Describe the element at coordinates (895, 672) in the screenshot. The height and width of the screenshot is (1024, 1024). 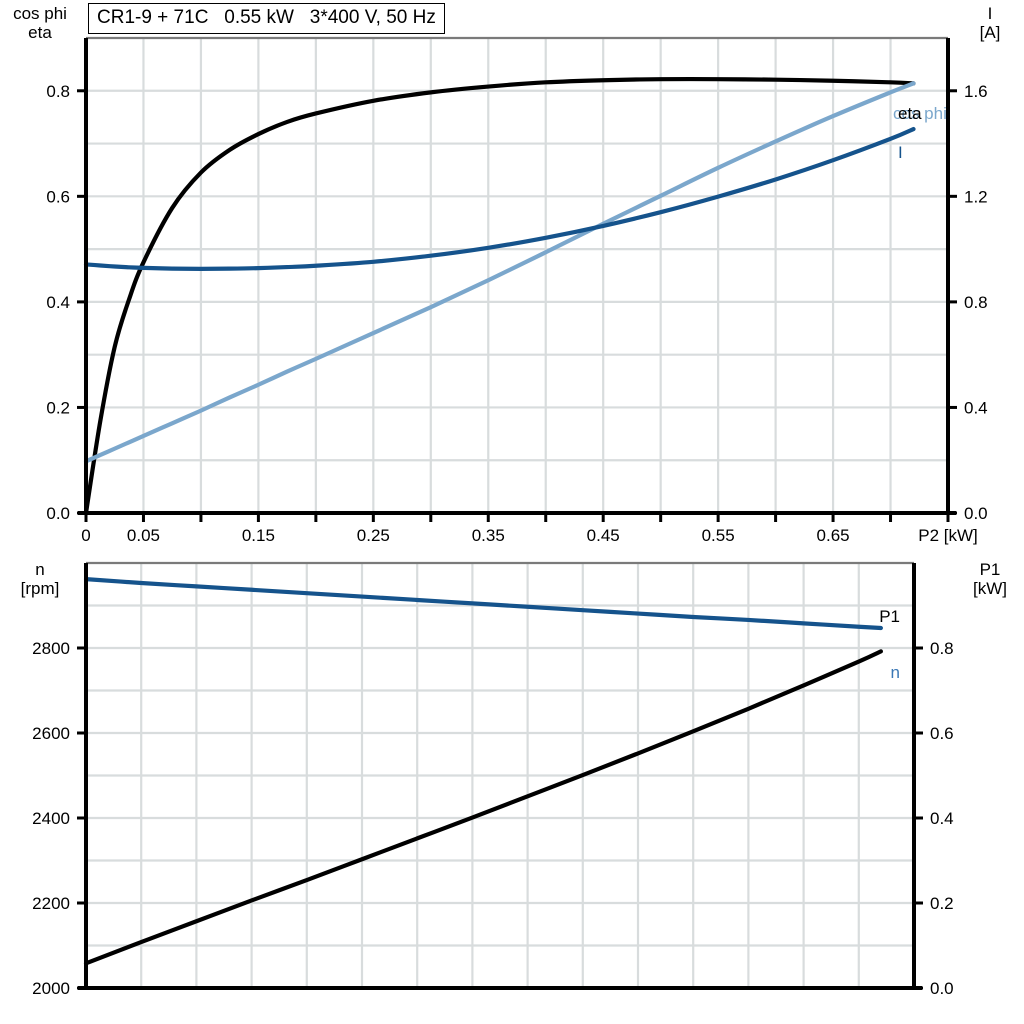
I see `curve-label-n: n` at that location.